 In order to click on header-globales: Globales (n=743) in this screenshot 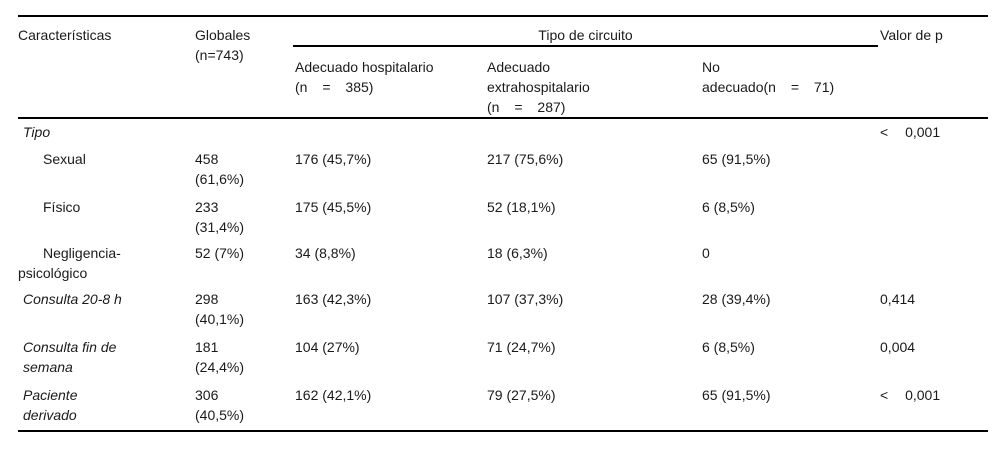, I will do `click(243, 67)`.